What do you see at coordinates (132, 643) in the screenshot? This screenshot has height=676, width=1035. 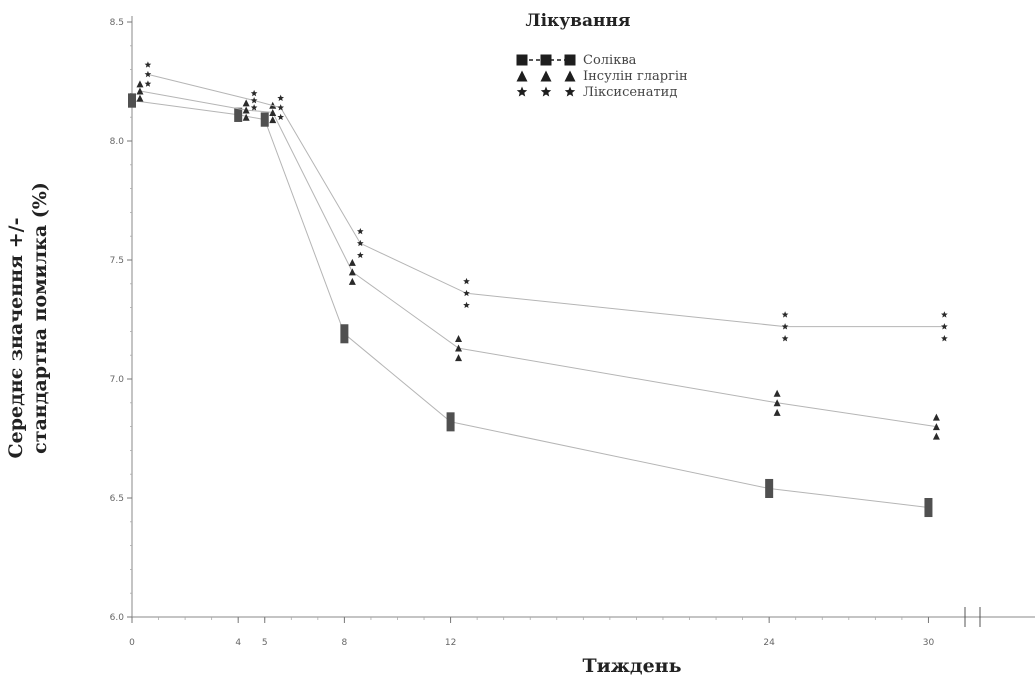 I see `x-tick-label: 0` at bounding box center [132, 643].